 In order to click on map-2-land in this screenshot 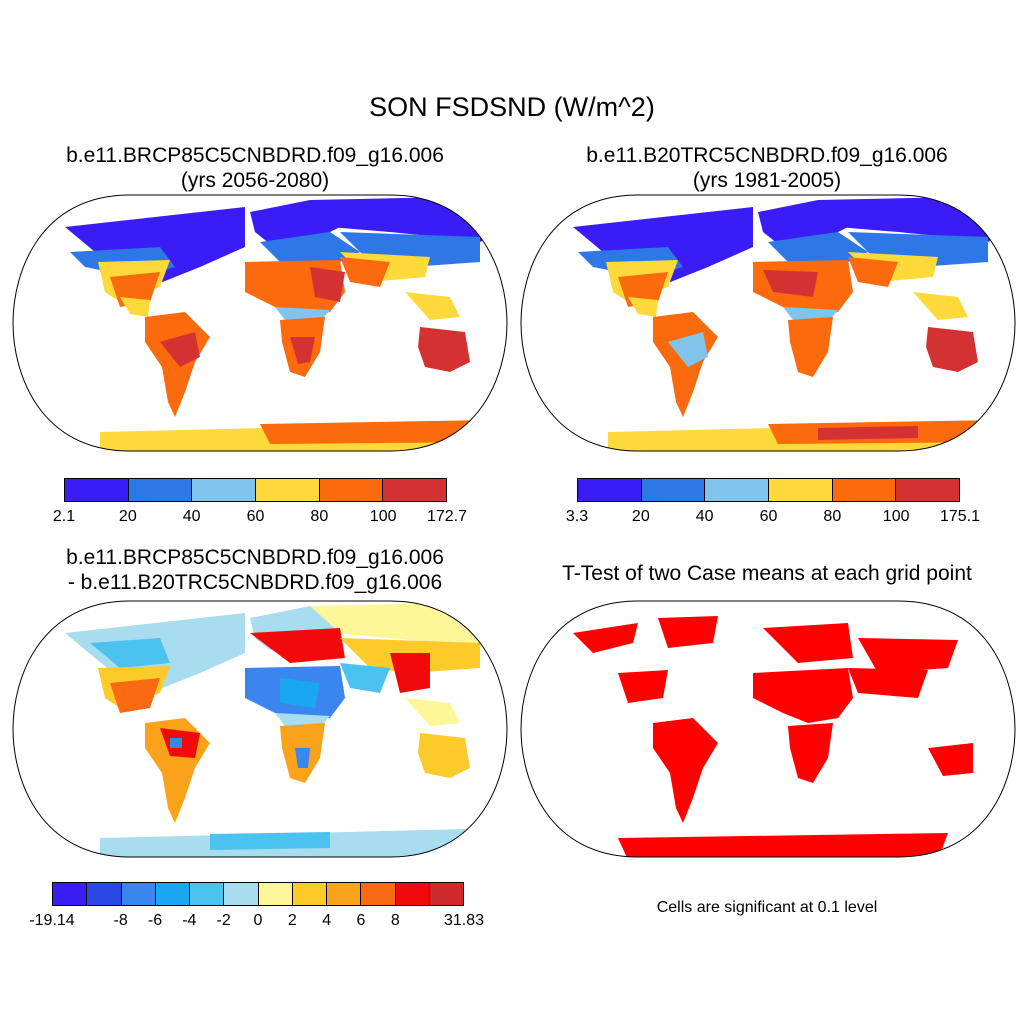, I will do `click(794, 324)`.